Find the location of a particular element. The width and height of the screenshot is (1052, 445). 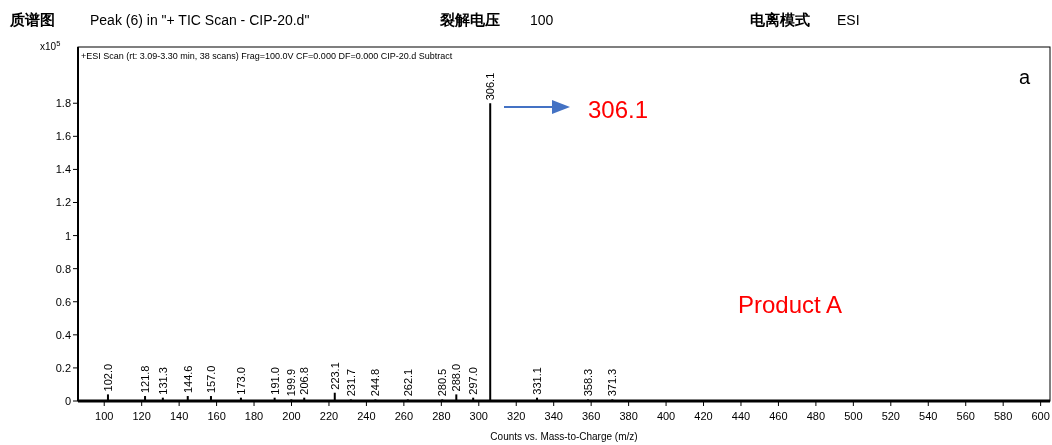

x-axis-title: Counts vs. Mass-to-Charge (m/z) is located at coordinates (564, 436).